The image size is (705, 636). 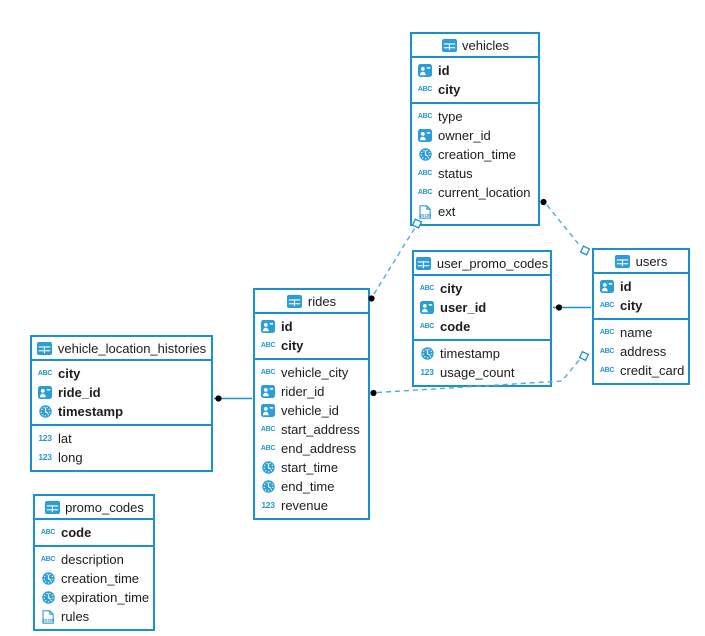 I want to click on field-name: credit_card, so click(x=652, y=370).